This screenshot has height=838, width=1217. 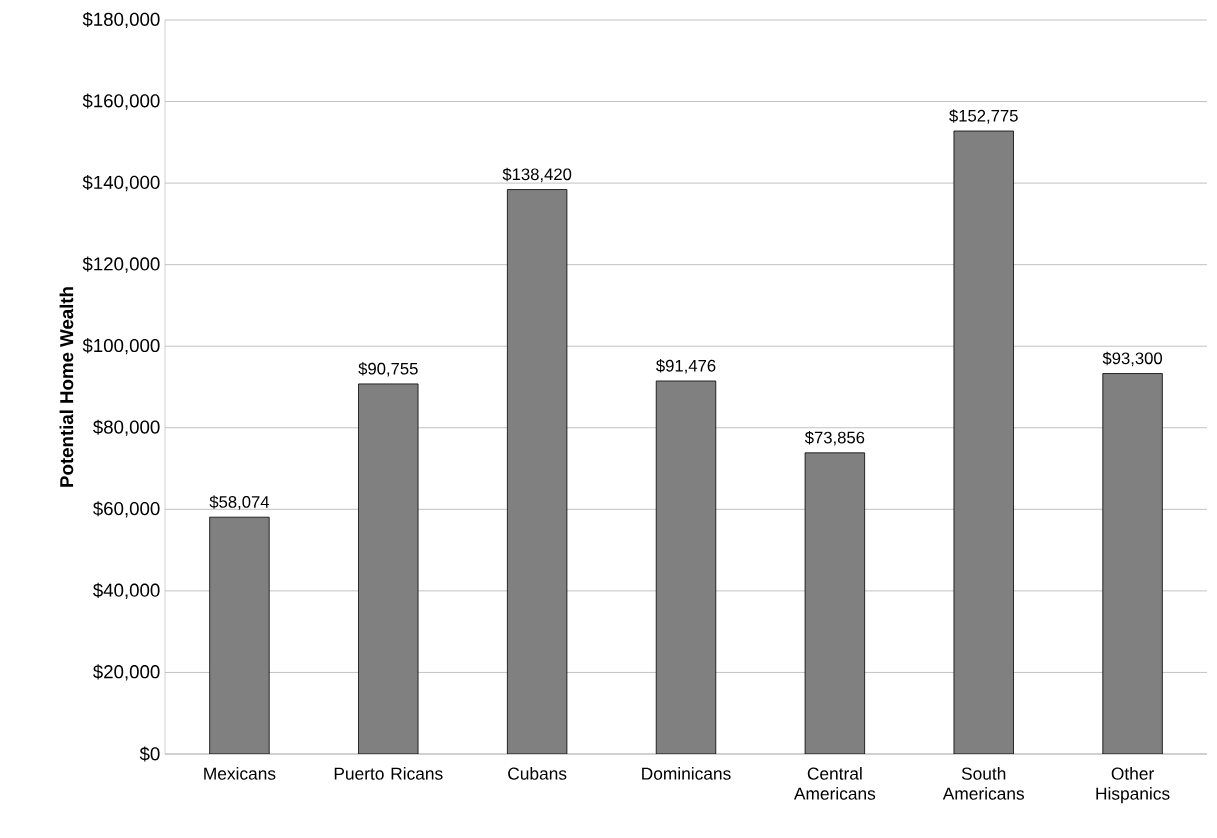 What do you see at coordinates (126, 509) in the screenshot?
I see `y-tick-label: $60,000` at bounding box center [126, 509].